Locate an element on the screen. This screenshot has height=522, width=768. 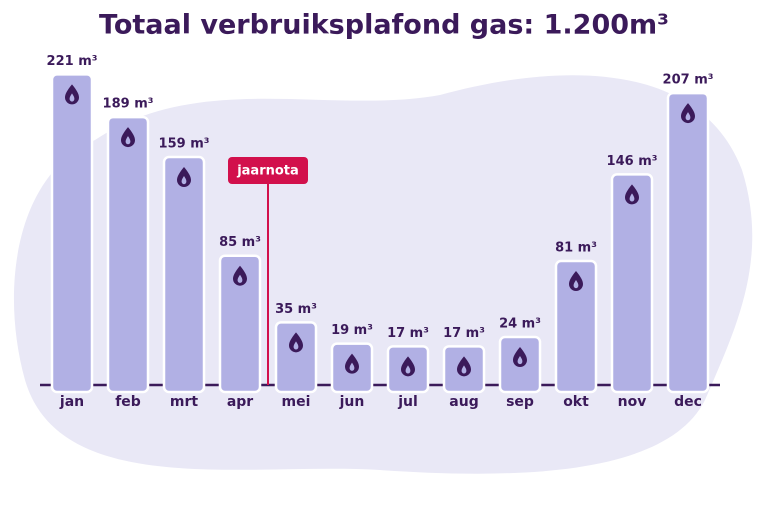
x-tick-label: sep is located at coordinates (520, 402).